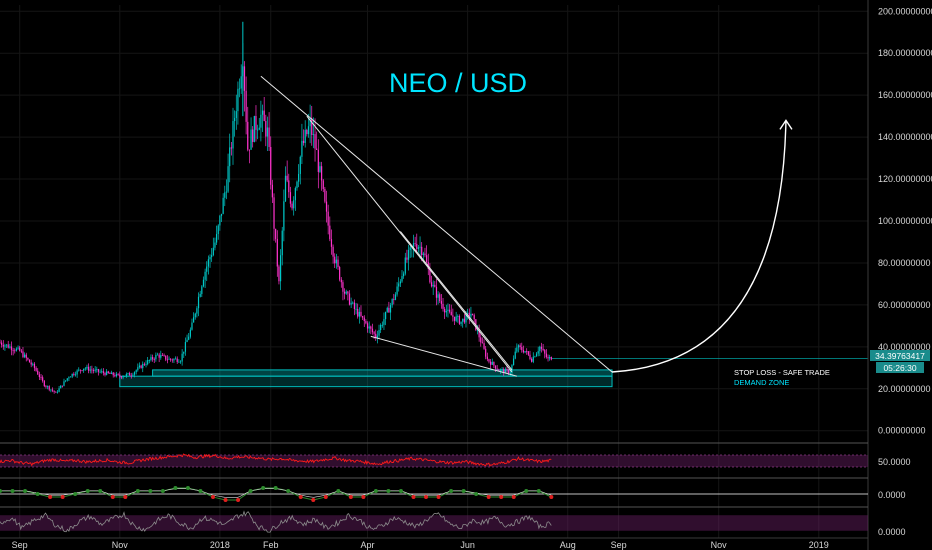  Describe the element at coordinates (434, 523) in the screenshot. I see `stoch-band` at that location.